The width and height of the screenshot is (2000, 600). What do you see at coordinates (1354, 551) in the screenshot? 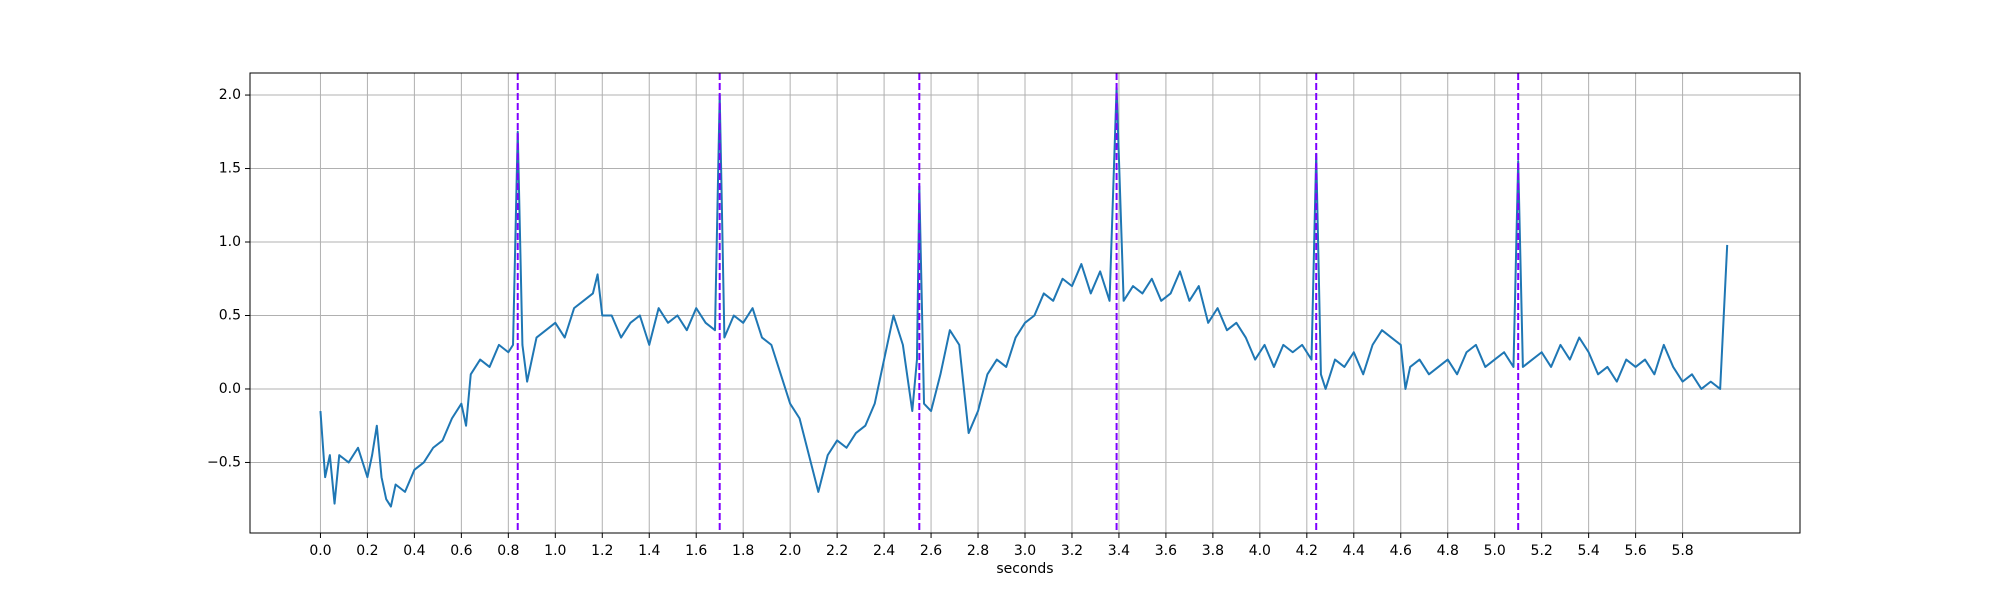
I see `x-tick-label: 4.4` at bounding box center [1354, 551].